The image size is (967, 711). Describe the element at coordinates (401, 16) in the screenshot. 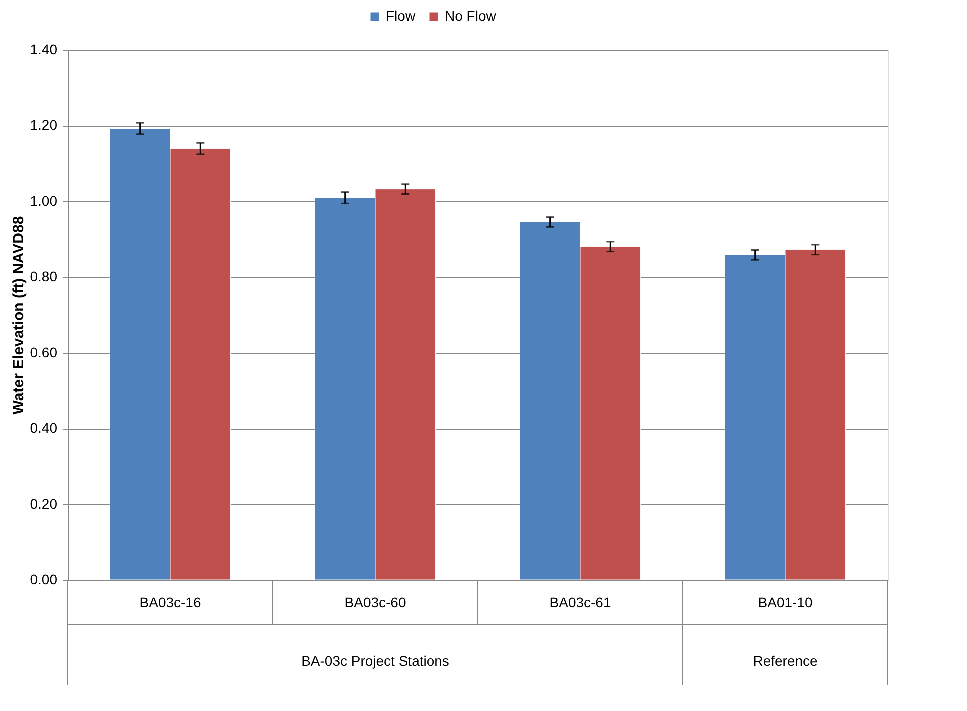

I see `legend-label: Flow` at that location.